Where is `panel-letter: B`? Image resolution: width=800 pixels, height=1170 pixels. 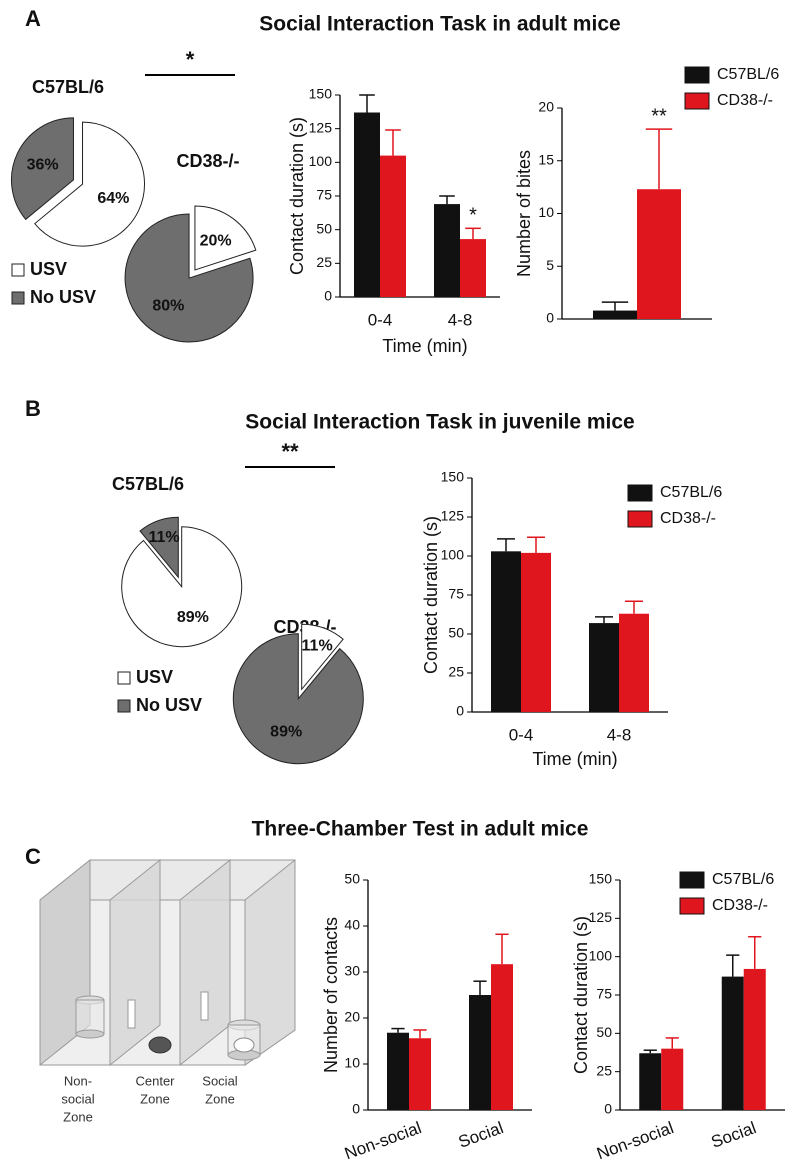 panel-letter: B is located at coordinates (33, 408).